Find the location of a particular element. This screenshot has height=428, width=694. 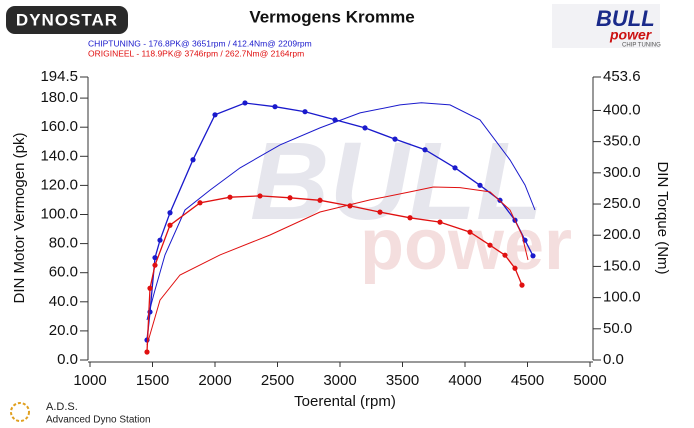

y-tick-label: 40.0 is located at coordinates (63, 301).